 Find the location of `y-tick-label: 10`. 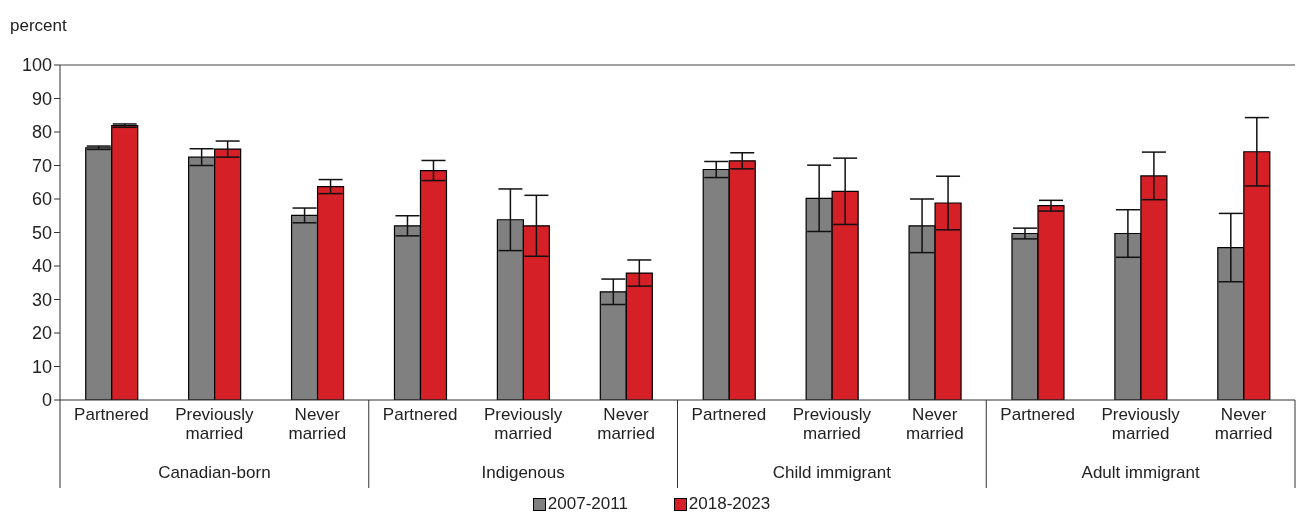

y-tick-label: 10 is located at coordinates (41, 366).